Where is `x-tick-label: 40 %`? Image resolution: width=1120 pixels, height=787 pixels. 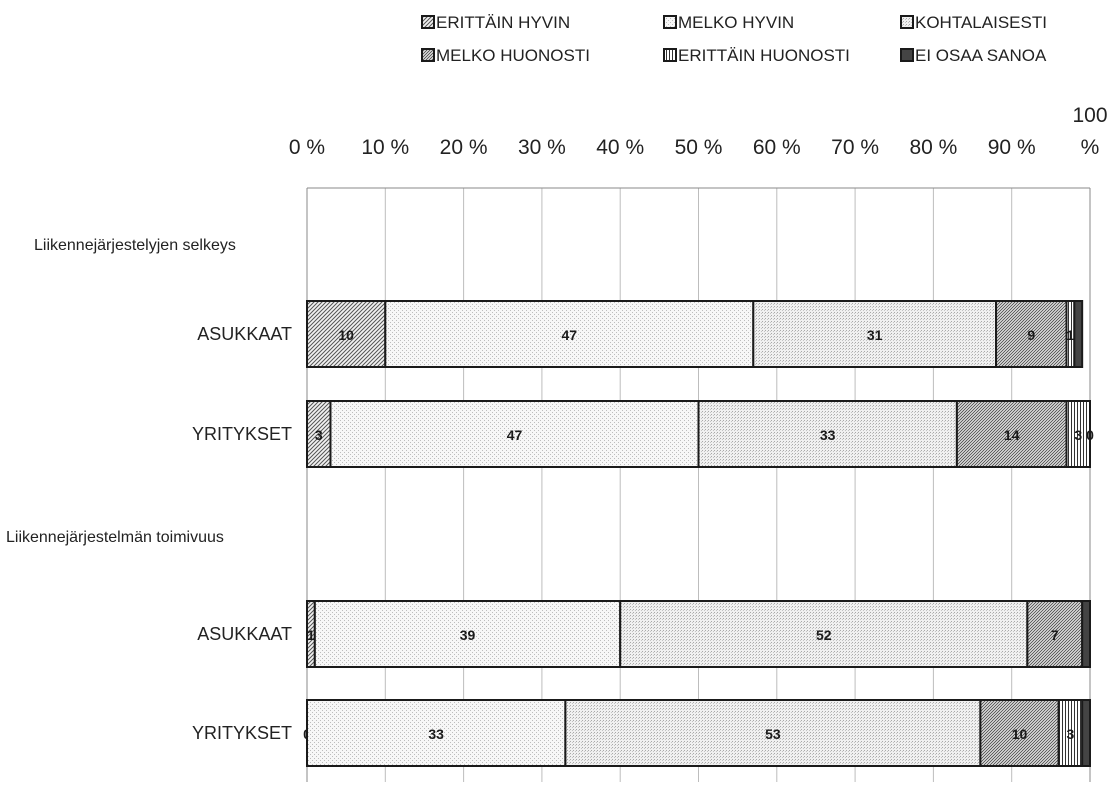 x-tick-label: 40 % is located at coordinates (620, 147).